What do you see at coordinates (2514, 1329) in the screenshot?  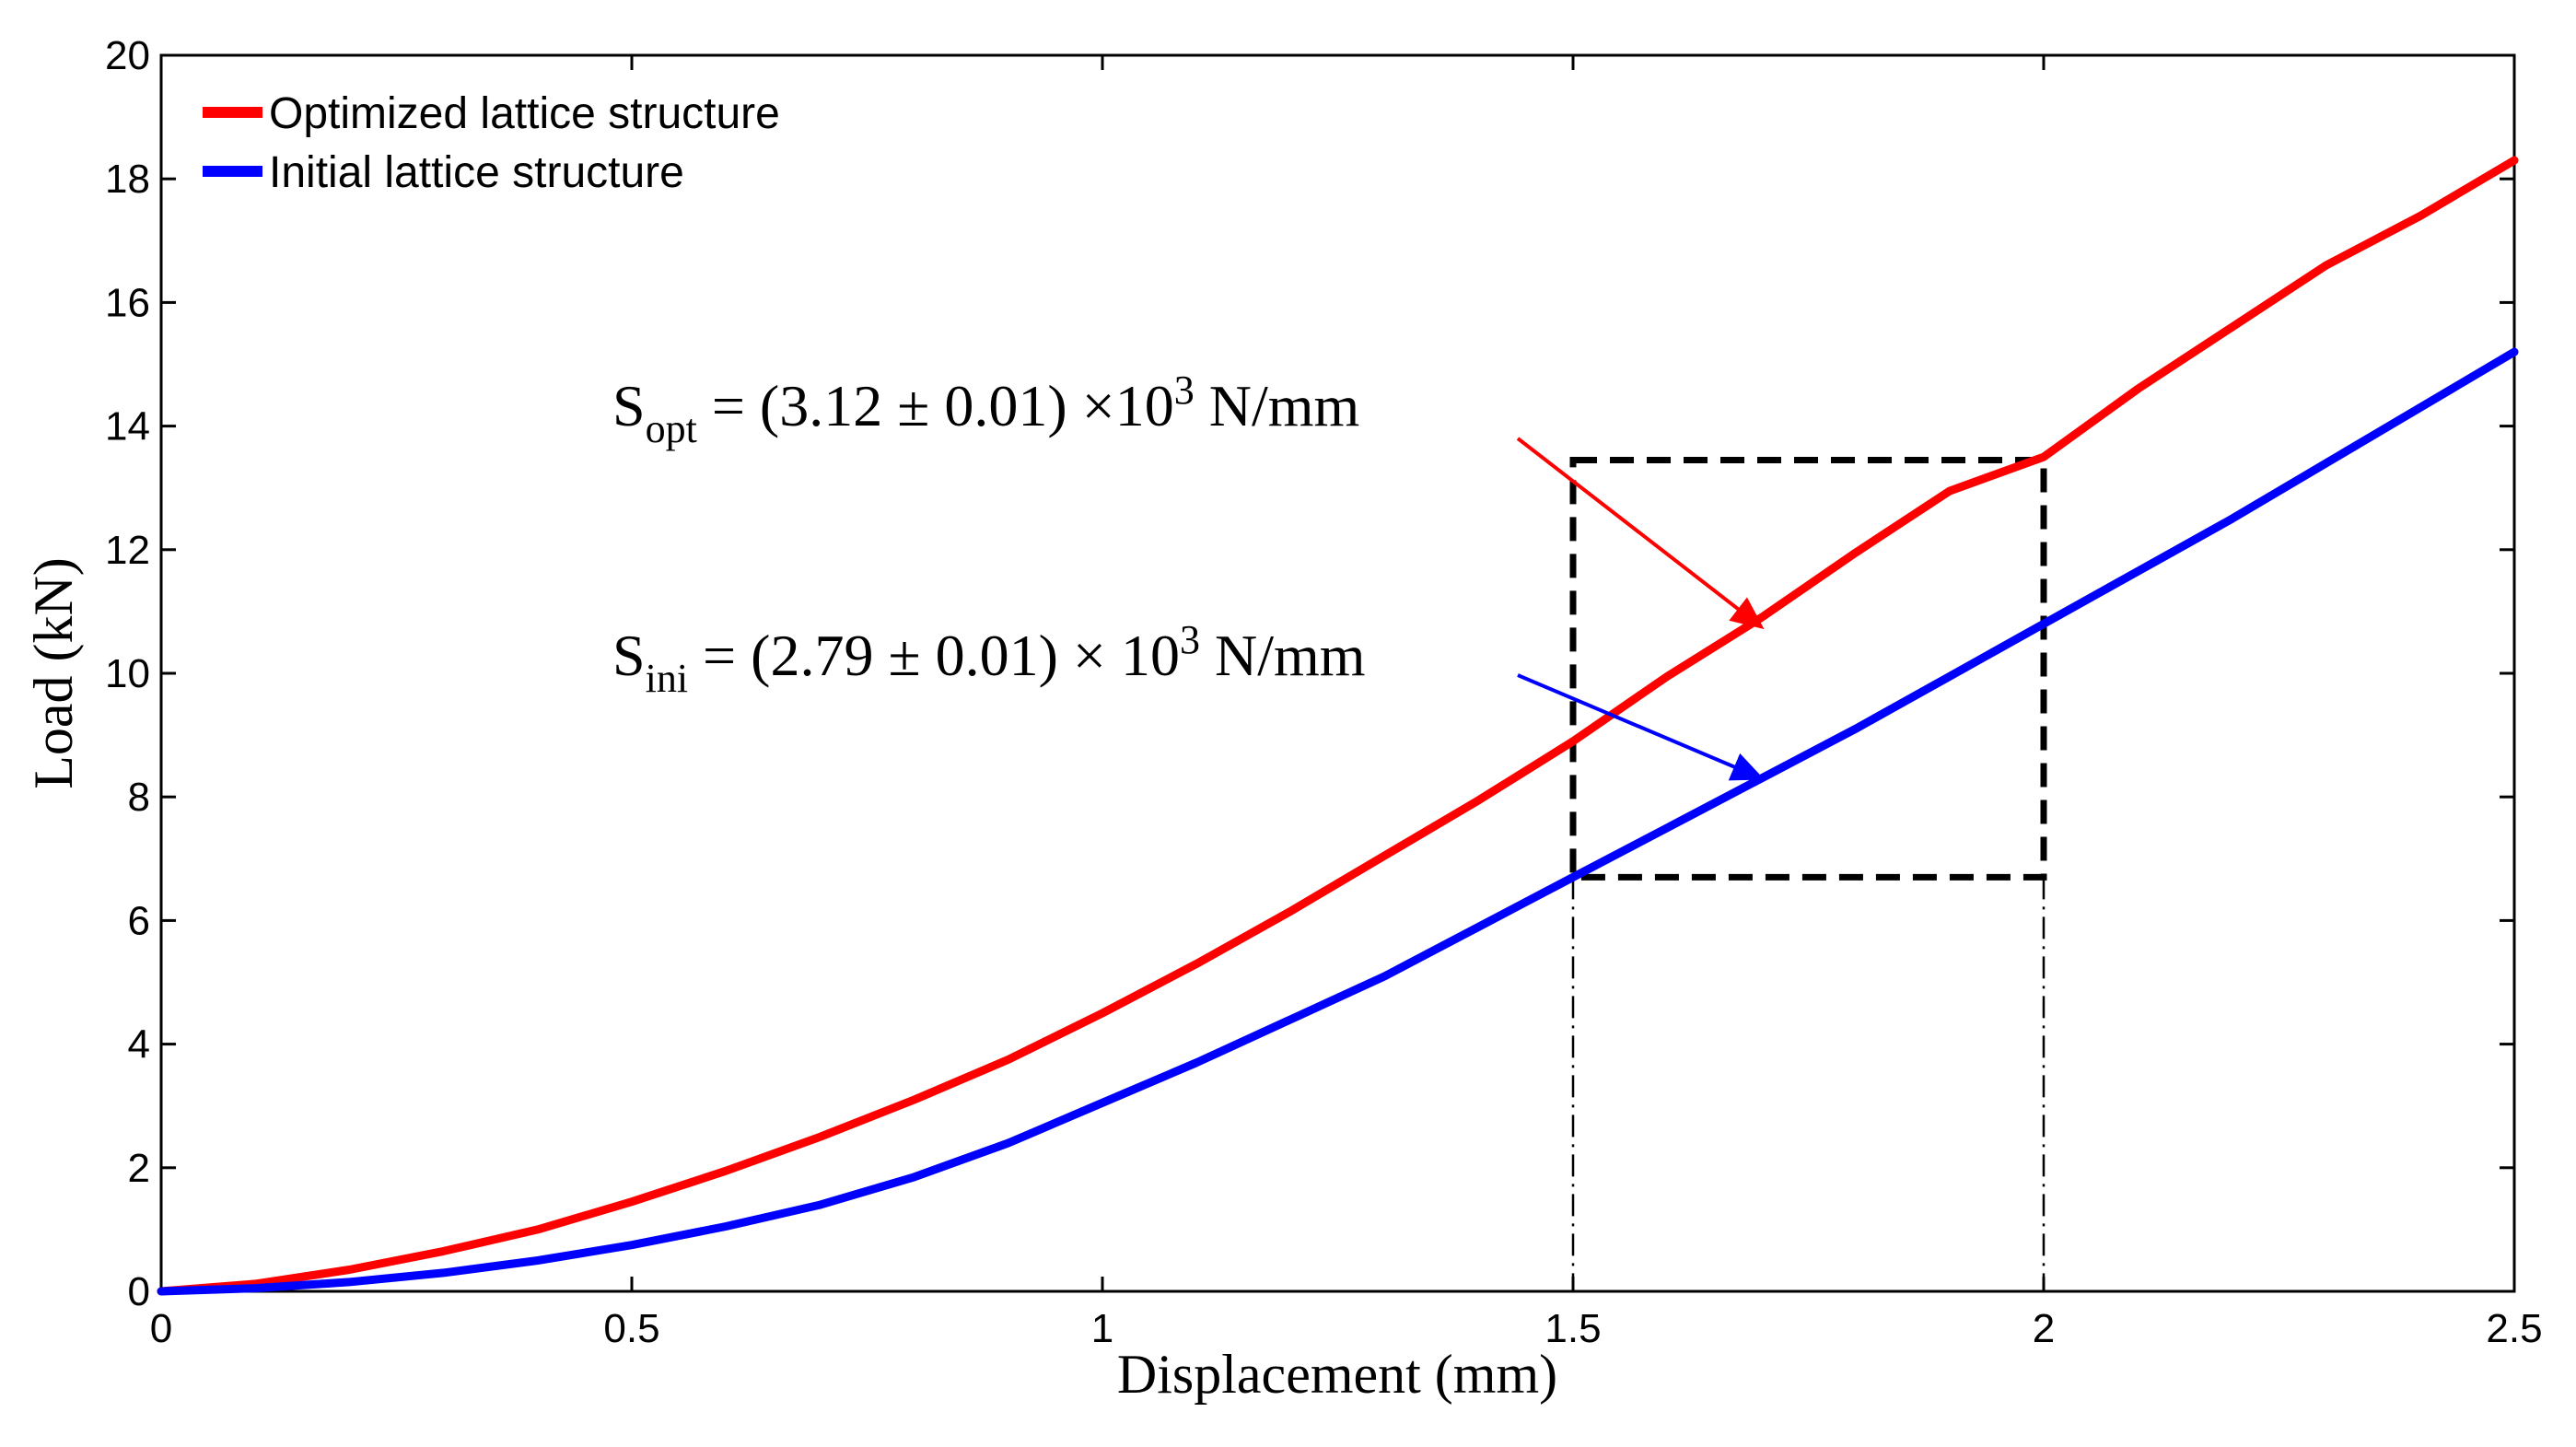 I see `x-tick-label: 2.5` at bounding box center [2514, 1329].